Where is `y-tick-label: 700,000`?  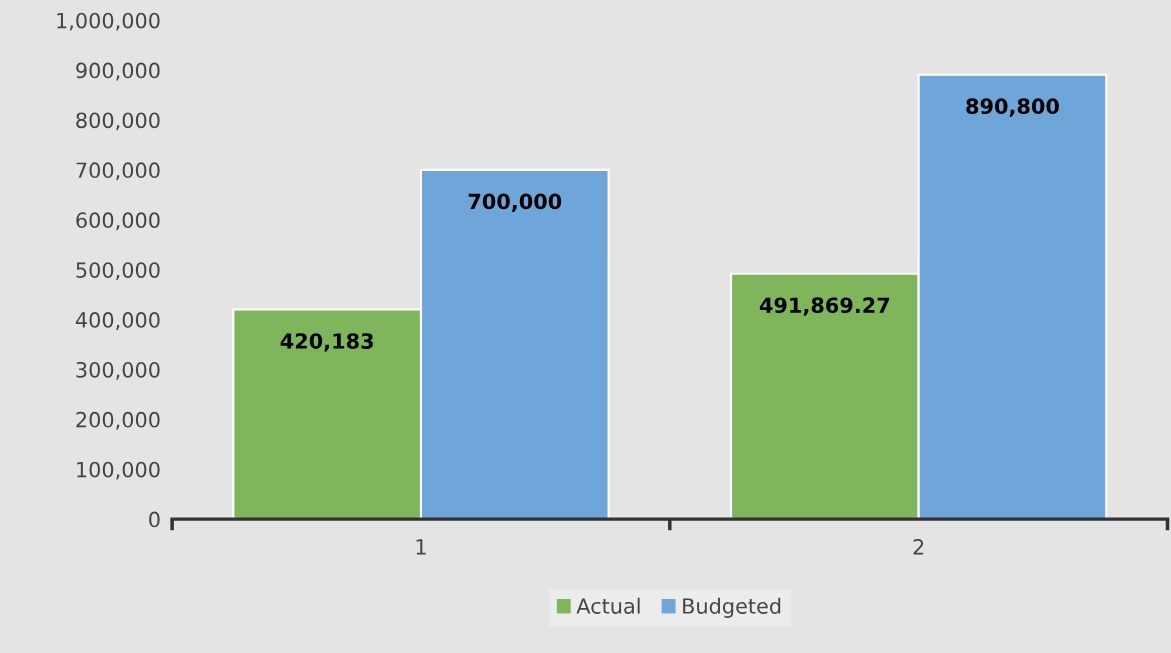 y-tick-label: 700,000 is located at coordinates (118, 171).